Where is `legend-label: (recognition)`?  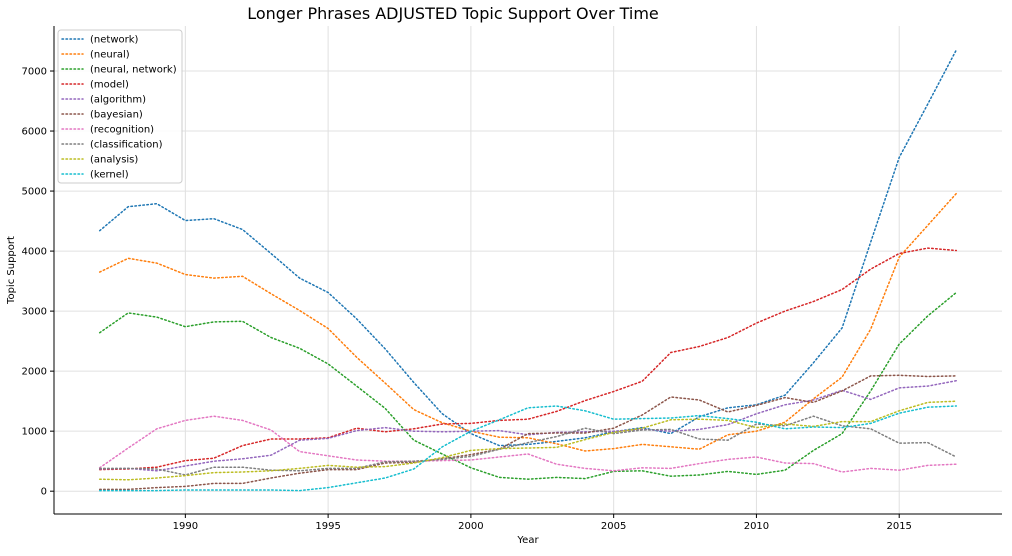
legend-label: (recognition) is located at coordinates (122, 130).